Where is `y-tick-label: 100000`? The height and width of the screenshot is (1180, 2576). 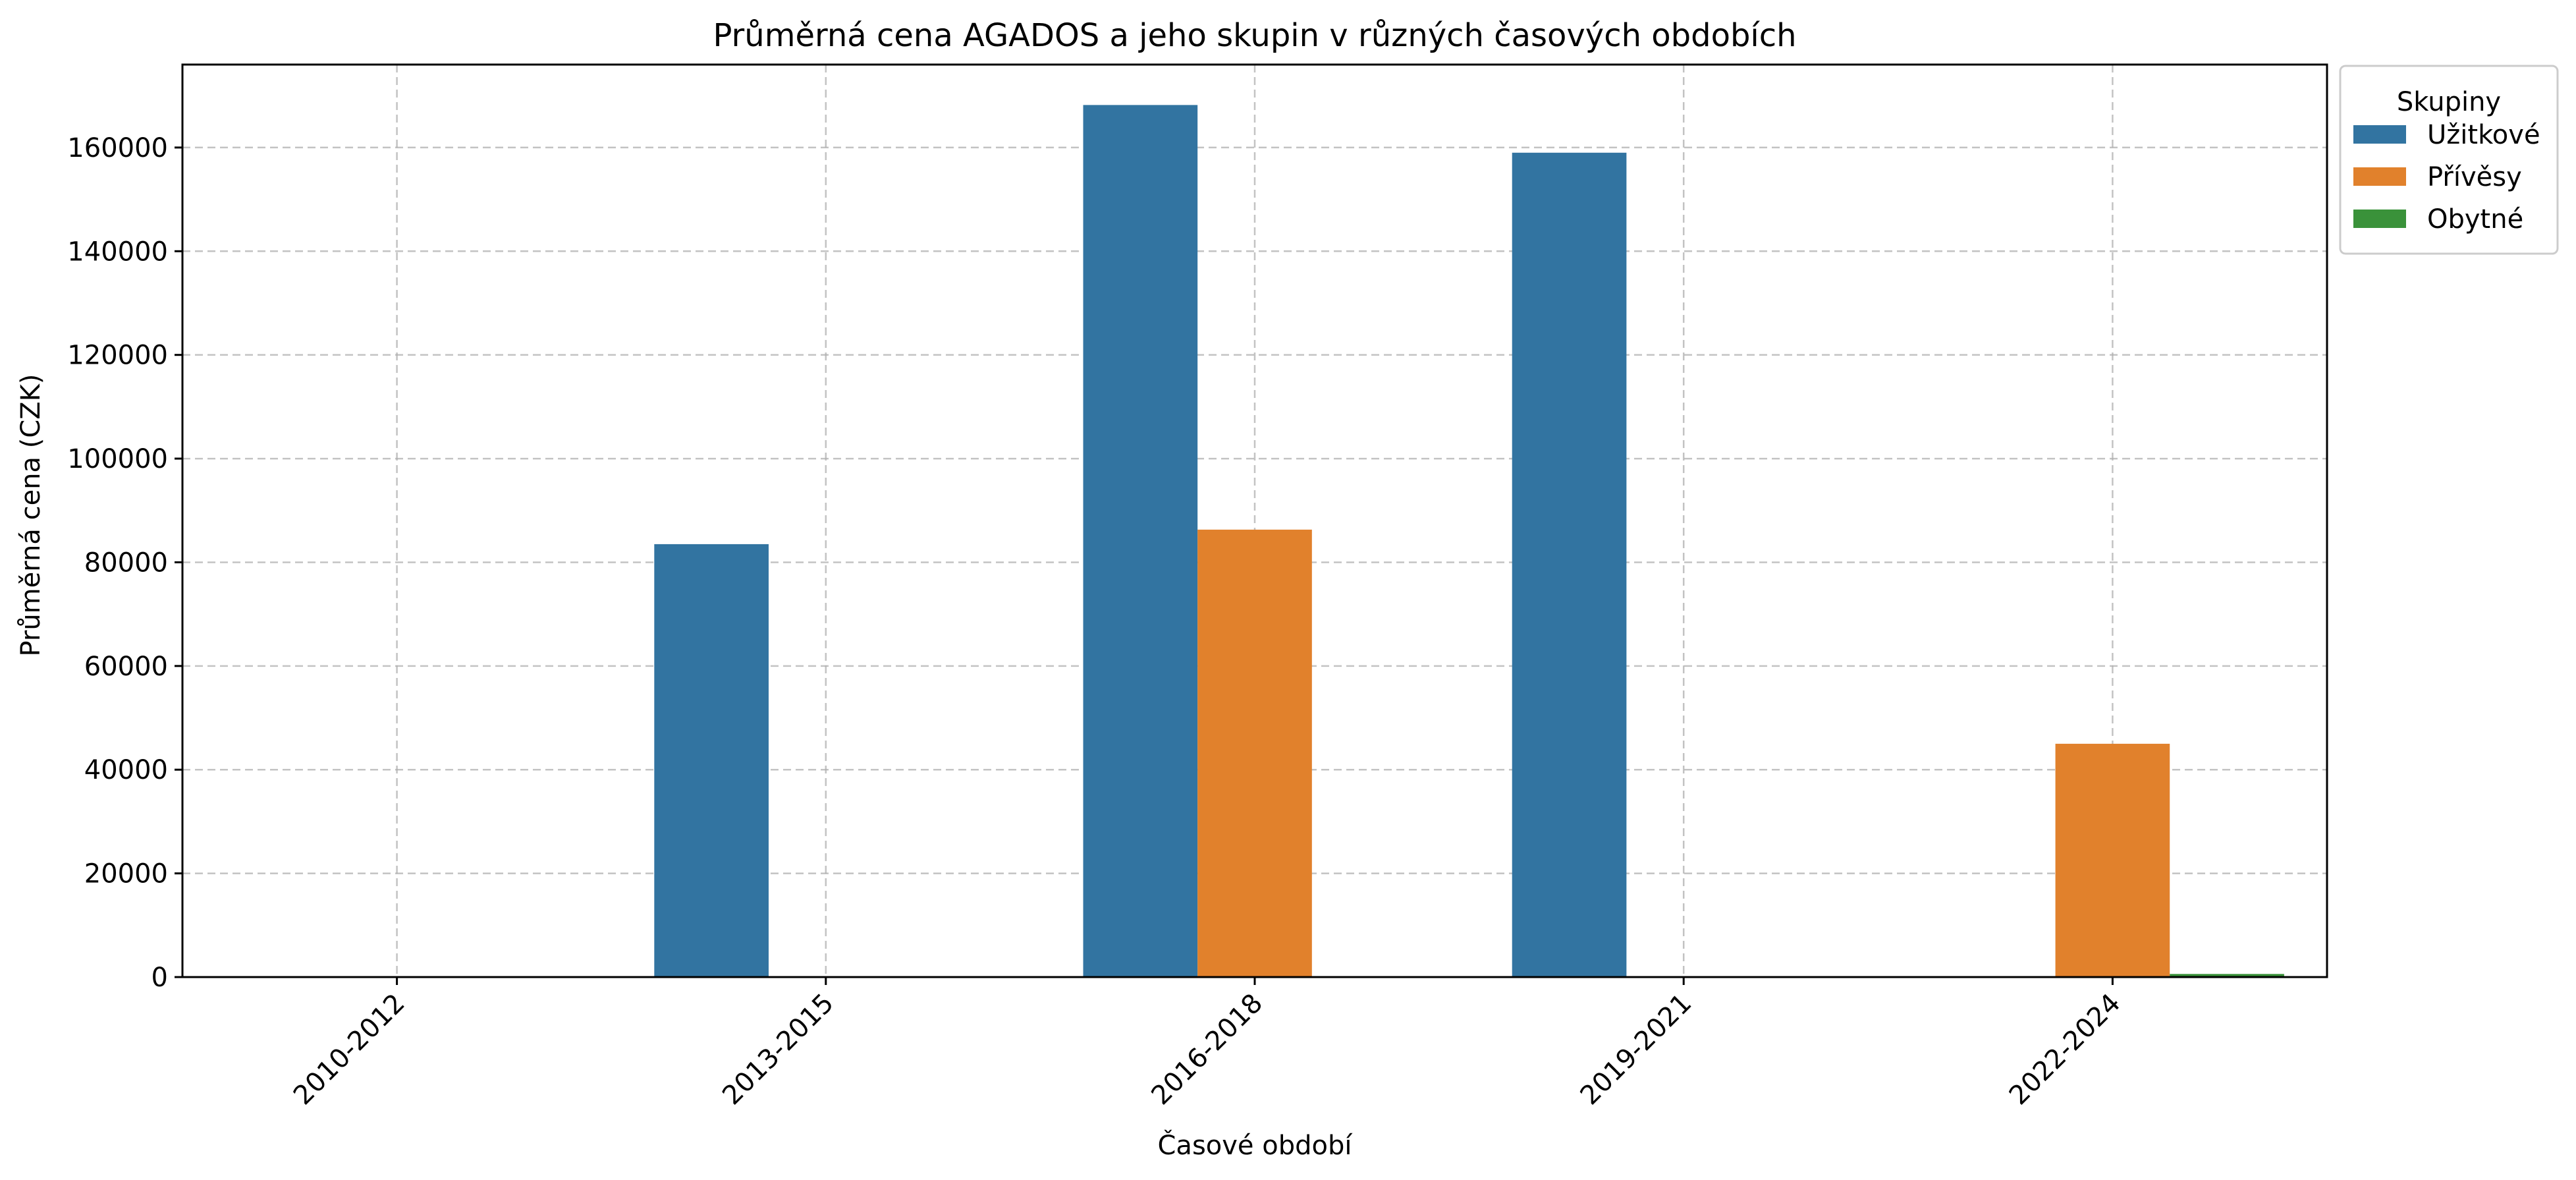
y-tick-label: 100000 is located at coordinates (117, 459).